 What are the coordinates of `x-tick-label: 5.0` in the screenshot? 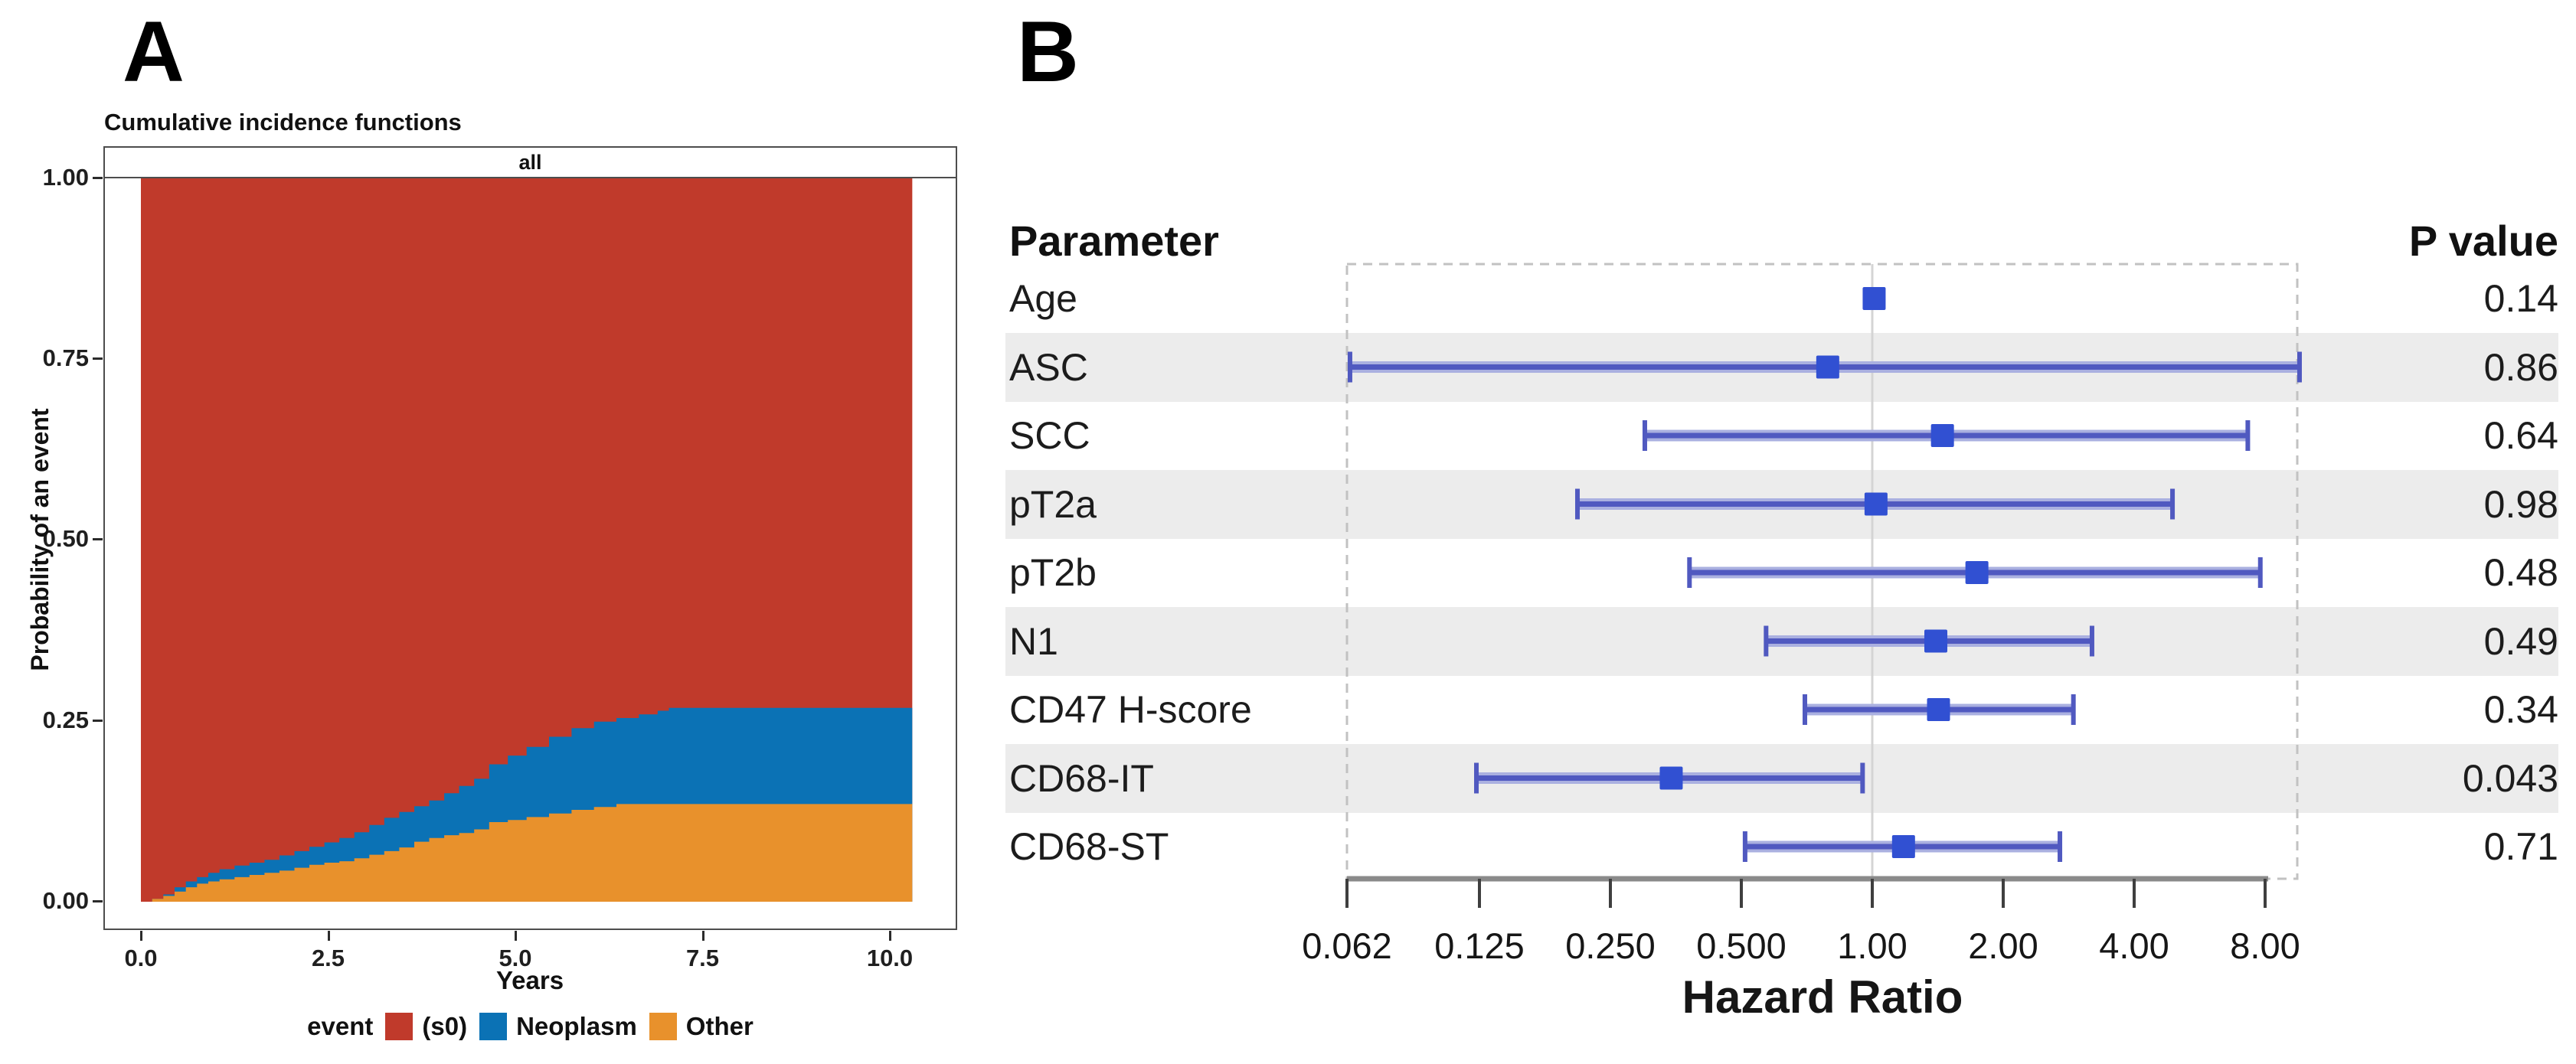 It's located at (515, 958).